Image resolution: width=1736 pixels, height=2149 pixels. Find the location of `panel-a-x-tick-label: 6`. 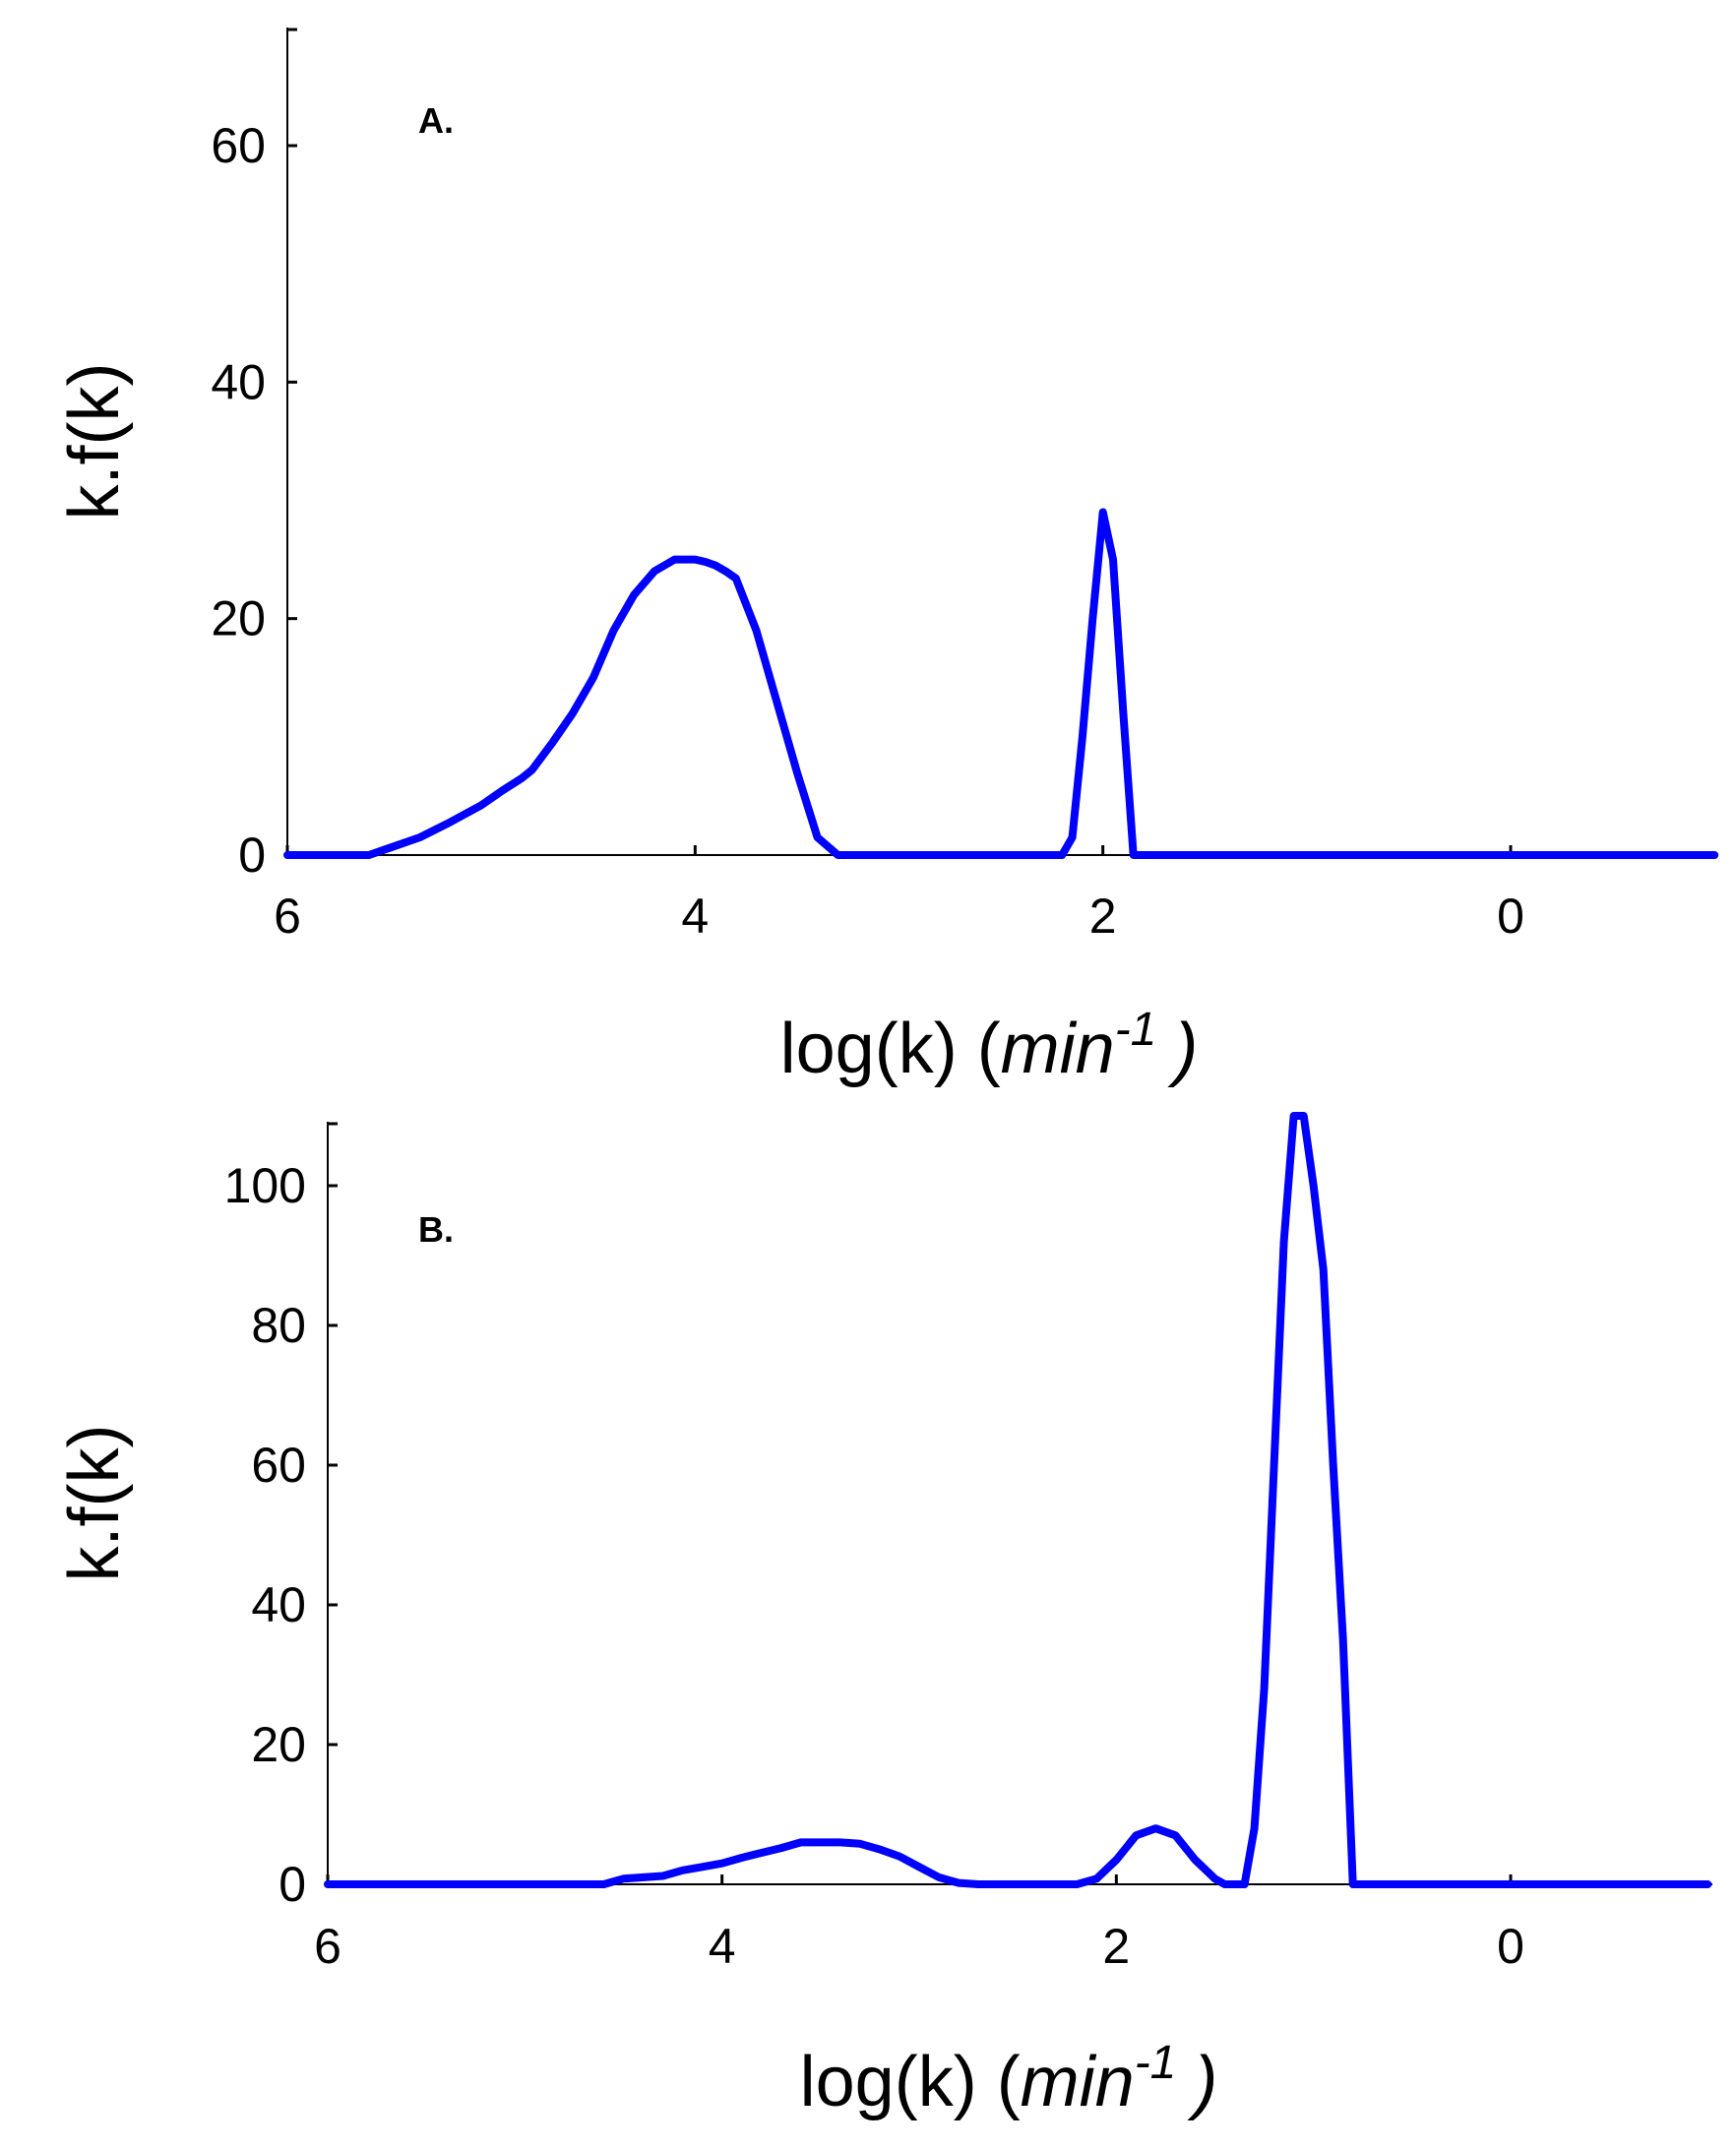

panel-a-x-tick-label: 6 is located at coordinates (287, 916).